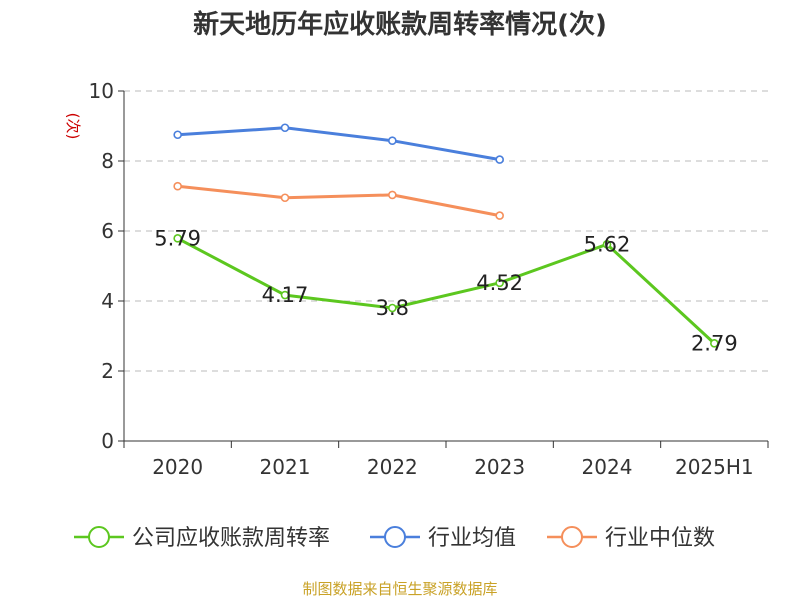 The height and width of the screenshot is (600, 800). I want to click on legend-item-1: 行业均值, so click(443, 538).